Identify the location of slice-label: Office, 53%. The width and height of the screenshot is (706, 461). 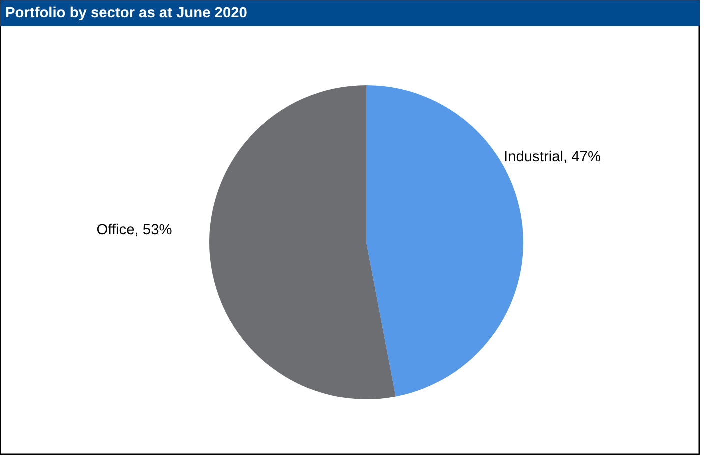
(134, 230).